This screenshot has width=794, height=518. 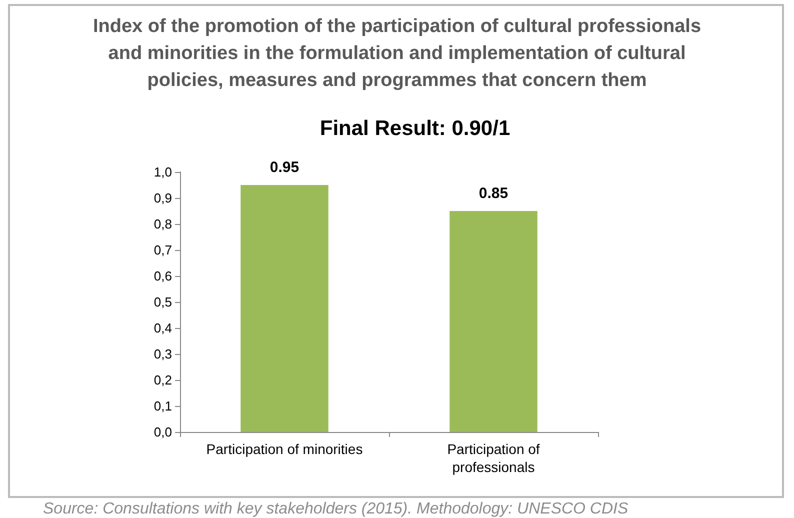 I want to click on y-tick-label: 0,3, so click(x=163, y=354).